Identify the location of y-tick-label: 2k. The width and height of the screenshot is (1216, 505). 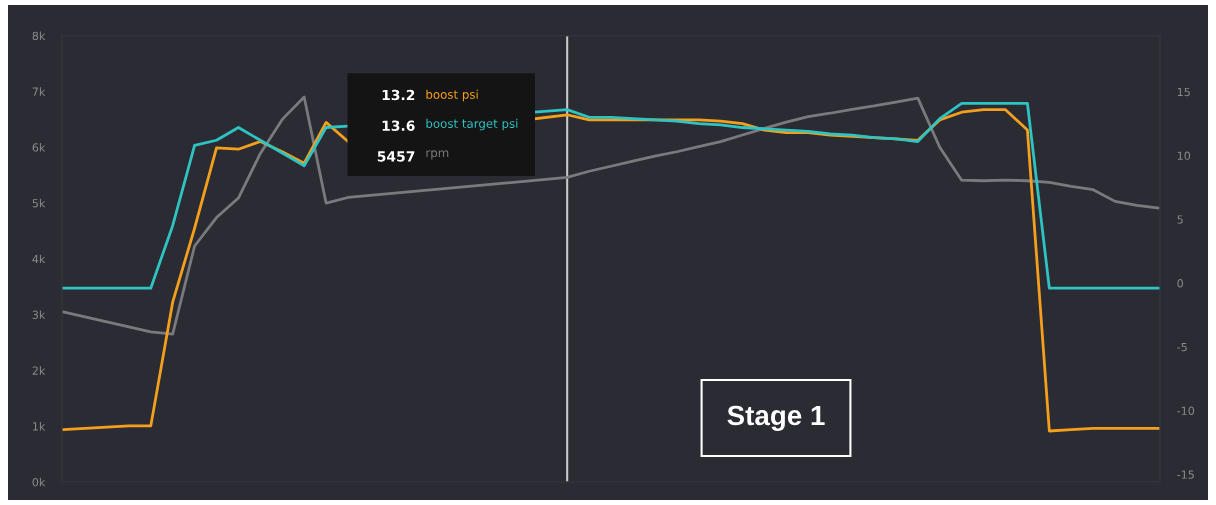
(39, 370).